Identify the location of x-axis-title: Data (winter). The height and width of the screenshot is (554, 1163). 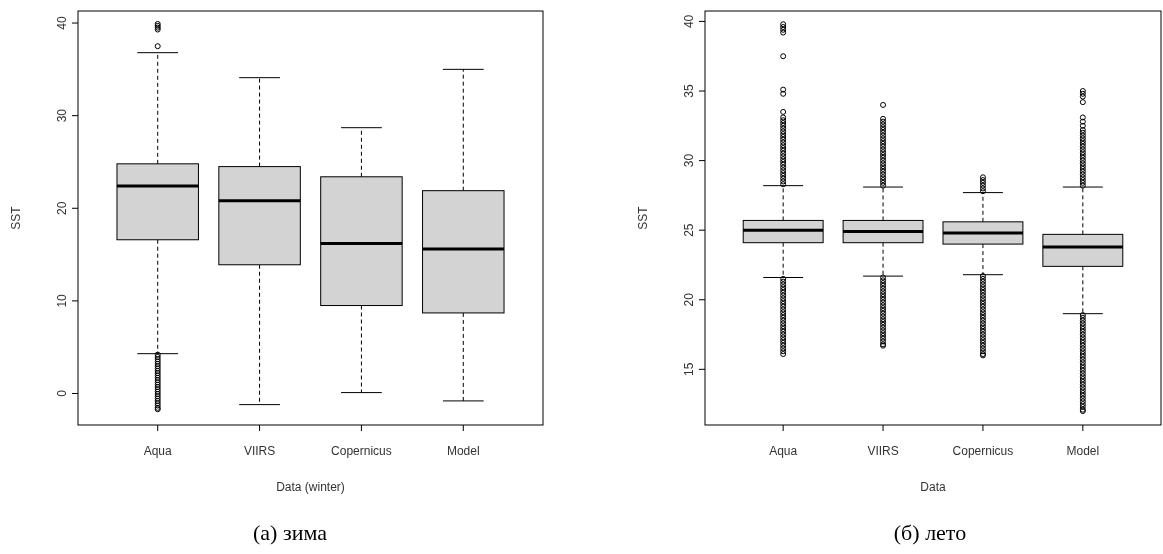
(310, 487).